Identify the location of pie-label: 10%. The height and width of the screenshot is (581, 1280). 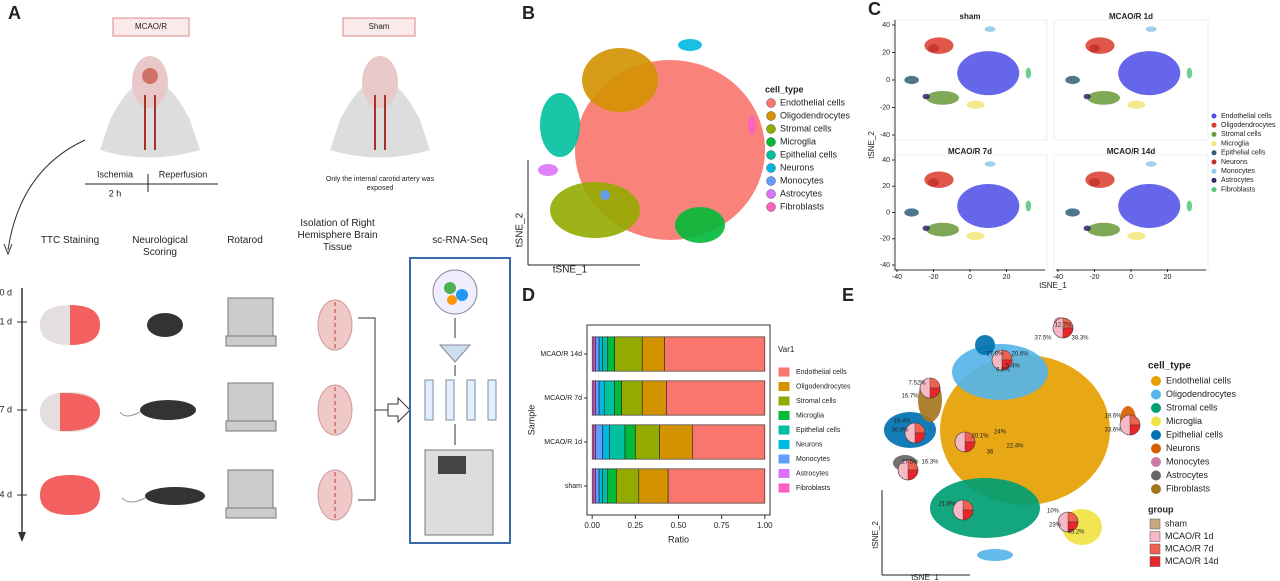
(1053, 512).